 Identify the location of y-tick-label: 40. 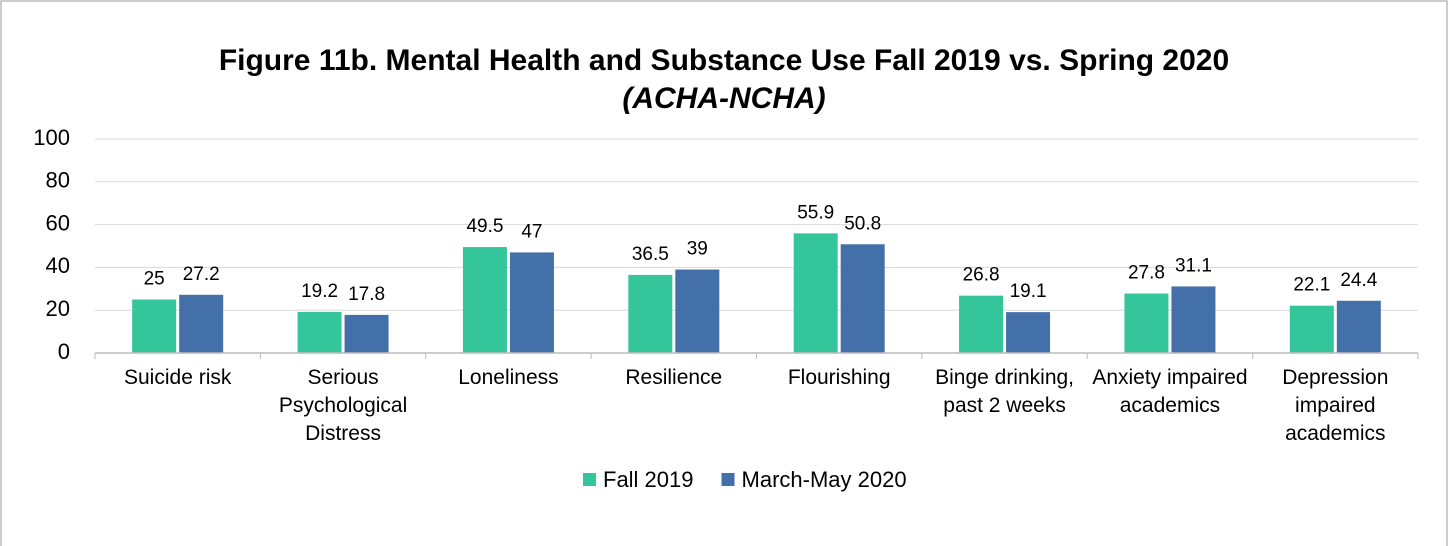
(58, 265).